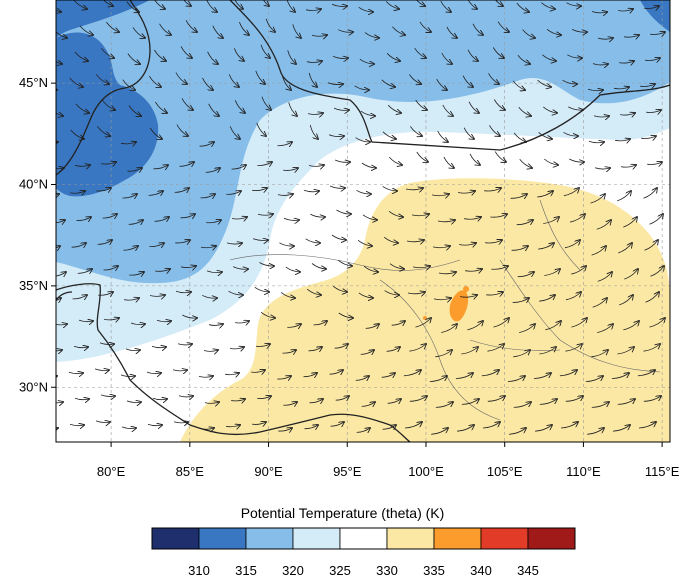 Image resolution: width=685 pixels, height=580 pixels. Describe the element at coordinates (426, 471) in the screenshot. I see `lon-tick-label: 100°E` at that location.